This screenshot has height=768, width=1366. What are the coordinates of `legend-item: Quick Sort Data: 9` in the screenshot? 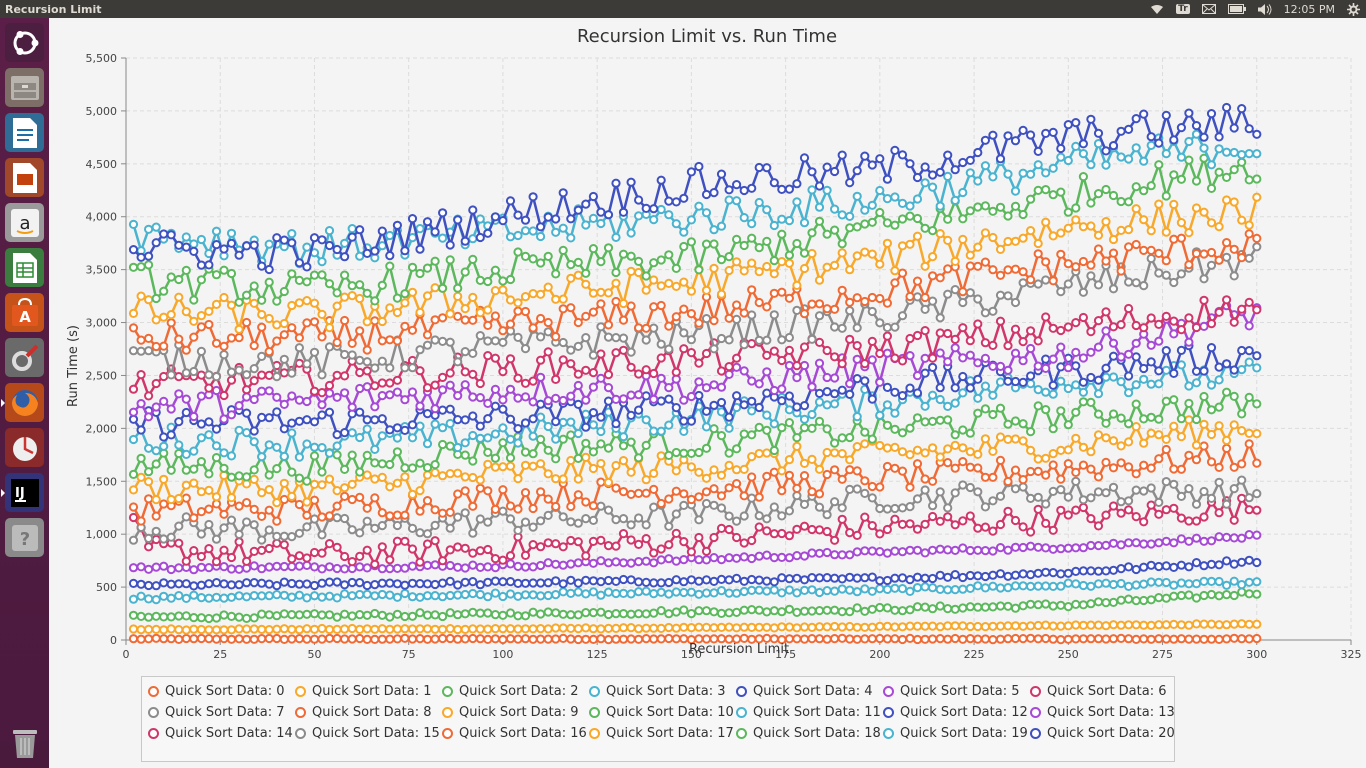 It's located at (509, 712).